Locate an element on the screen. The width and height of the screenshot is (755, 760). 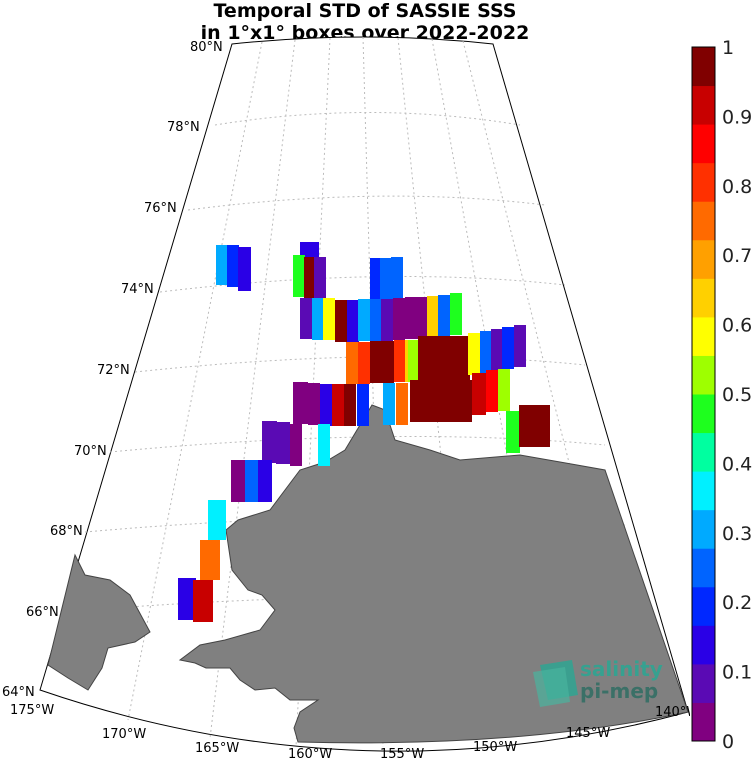
lon-label-170: 170°W is located at coordinates (124, 734).